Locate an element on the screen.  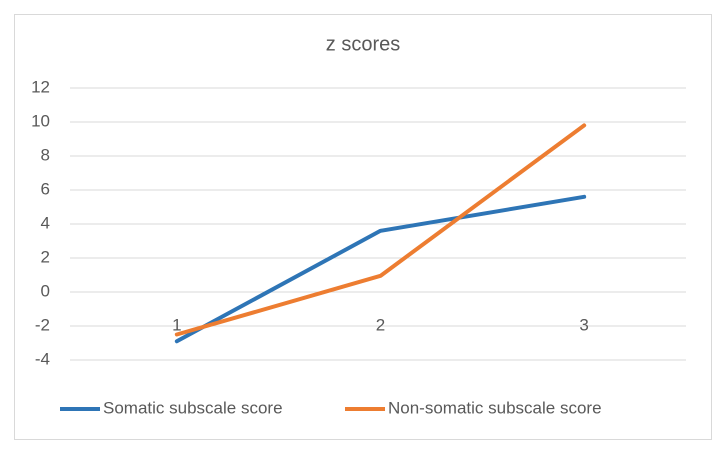
x-tick-label: 1 is located at coordinates (176, 324).